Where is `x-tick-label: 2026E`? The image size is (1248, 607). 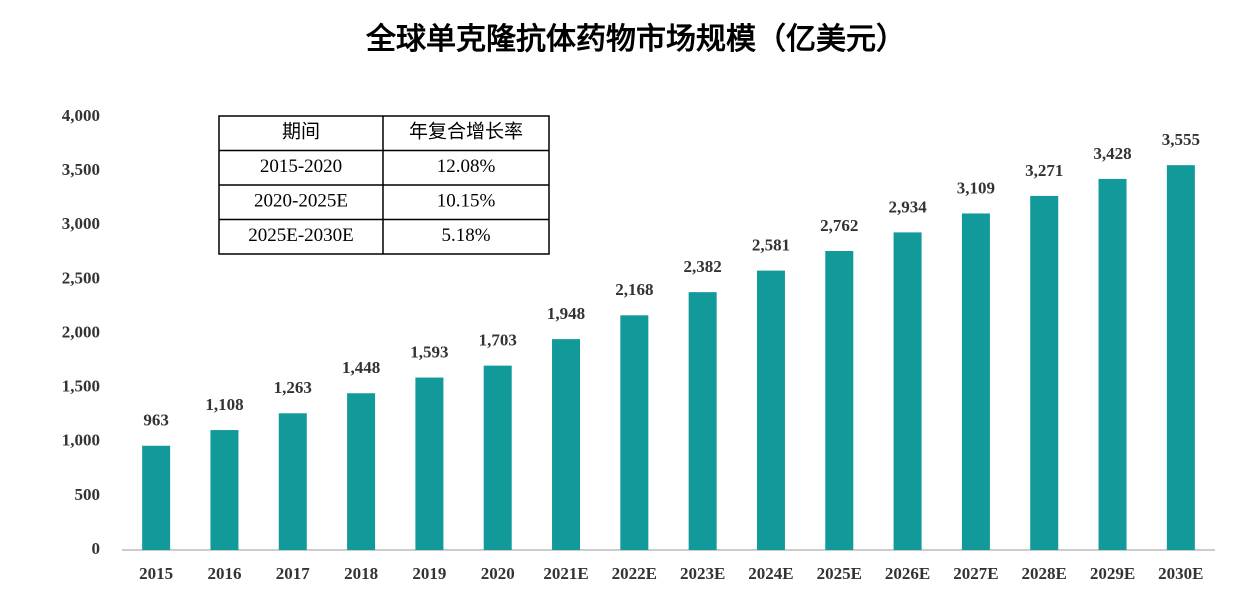
x-tick-label: 2026E is located at coordinates (907, 573).